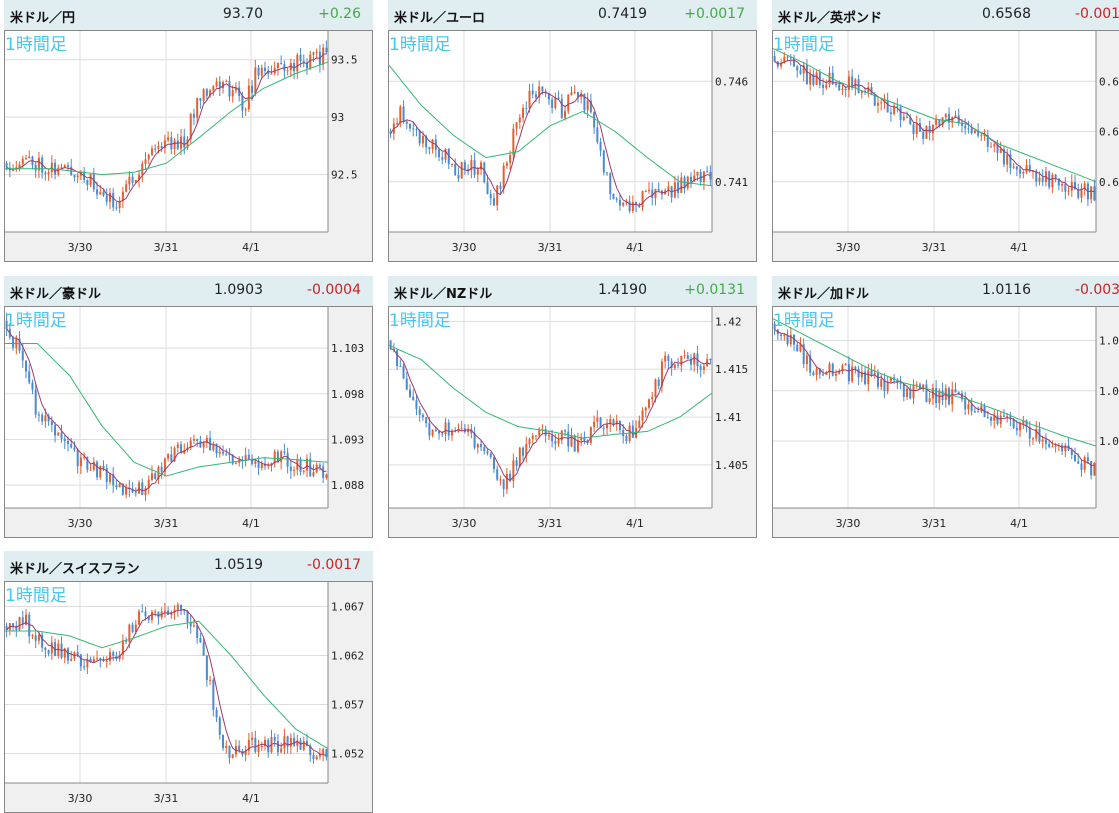 Image resolution: width=1119 pixels, height=813 pixels. I want to click on pair-name: 米ドル／円, so click(42, 16).